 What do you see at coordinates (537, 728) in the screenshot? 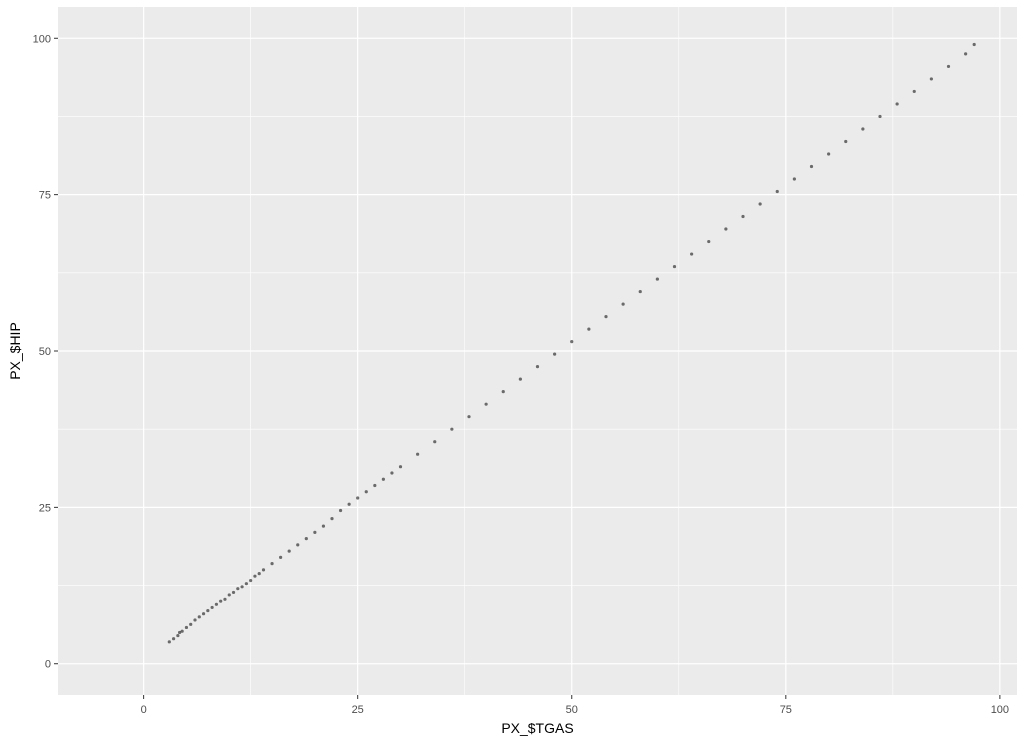
I see `x-axis-title: PX_$TGAS` at bounding box center [537, 728].